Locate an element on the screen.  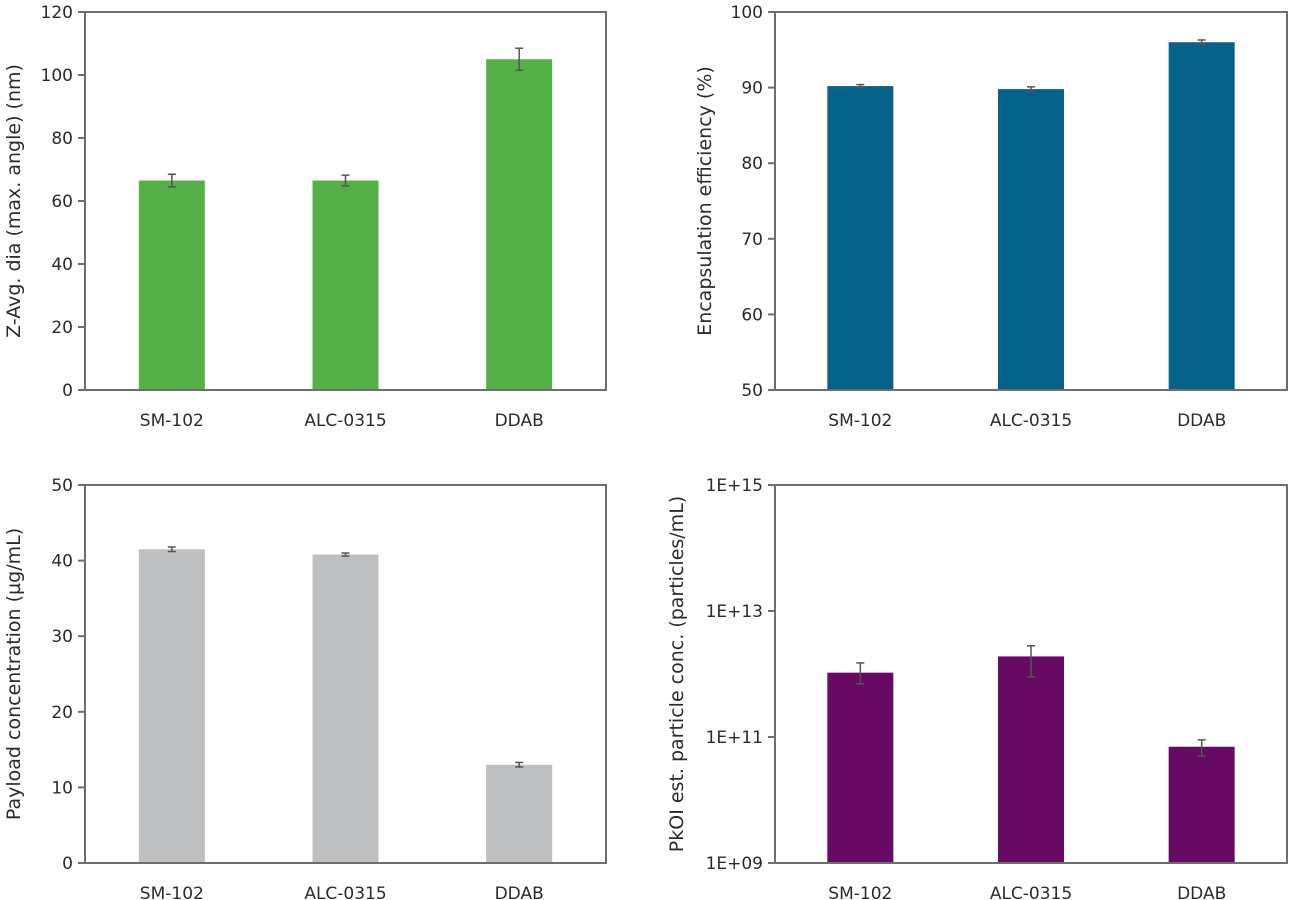
y-tick-label: 70 is located at coordinates (752, 240).